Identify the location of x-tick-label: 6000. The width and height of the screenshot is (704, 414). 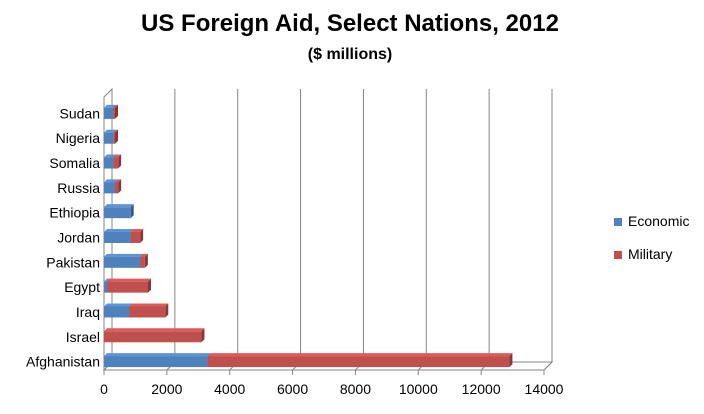
(292, 389).